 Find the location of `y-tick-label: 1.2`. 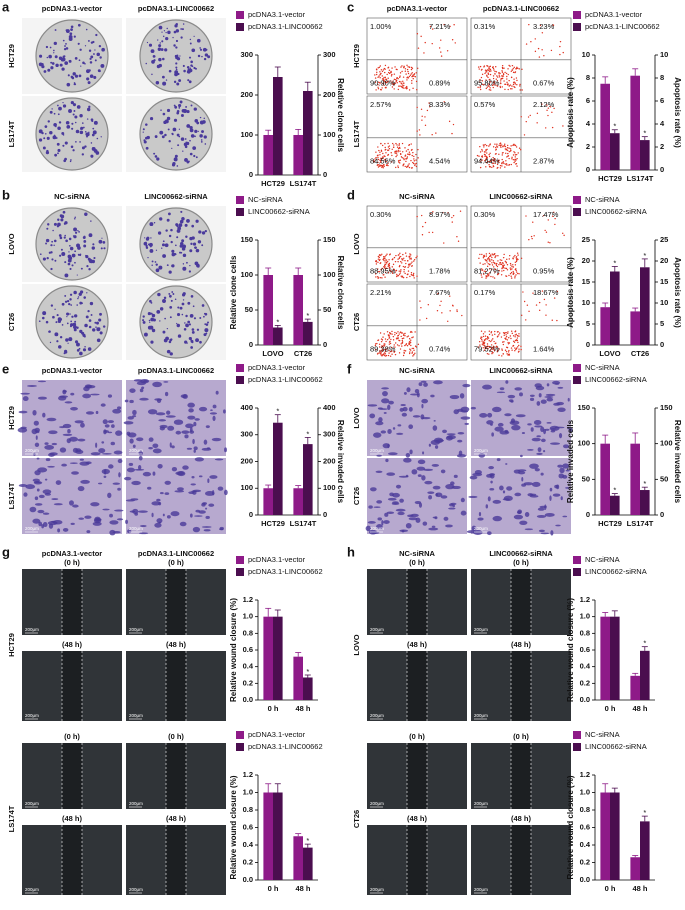

y-tick-label: 1.2 is located at coordinates (585, 774).